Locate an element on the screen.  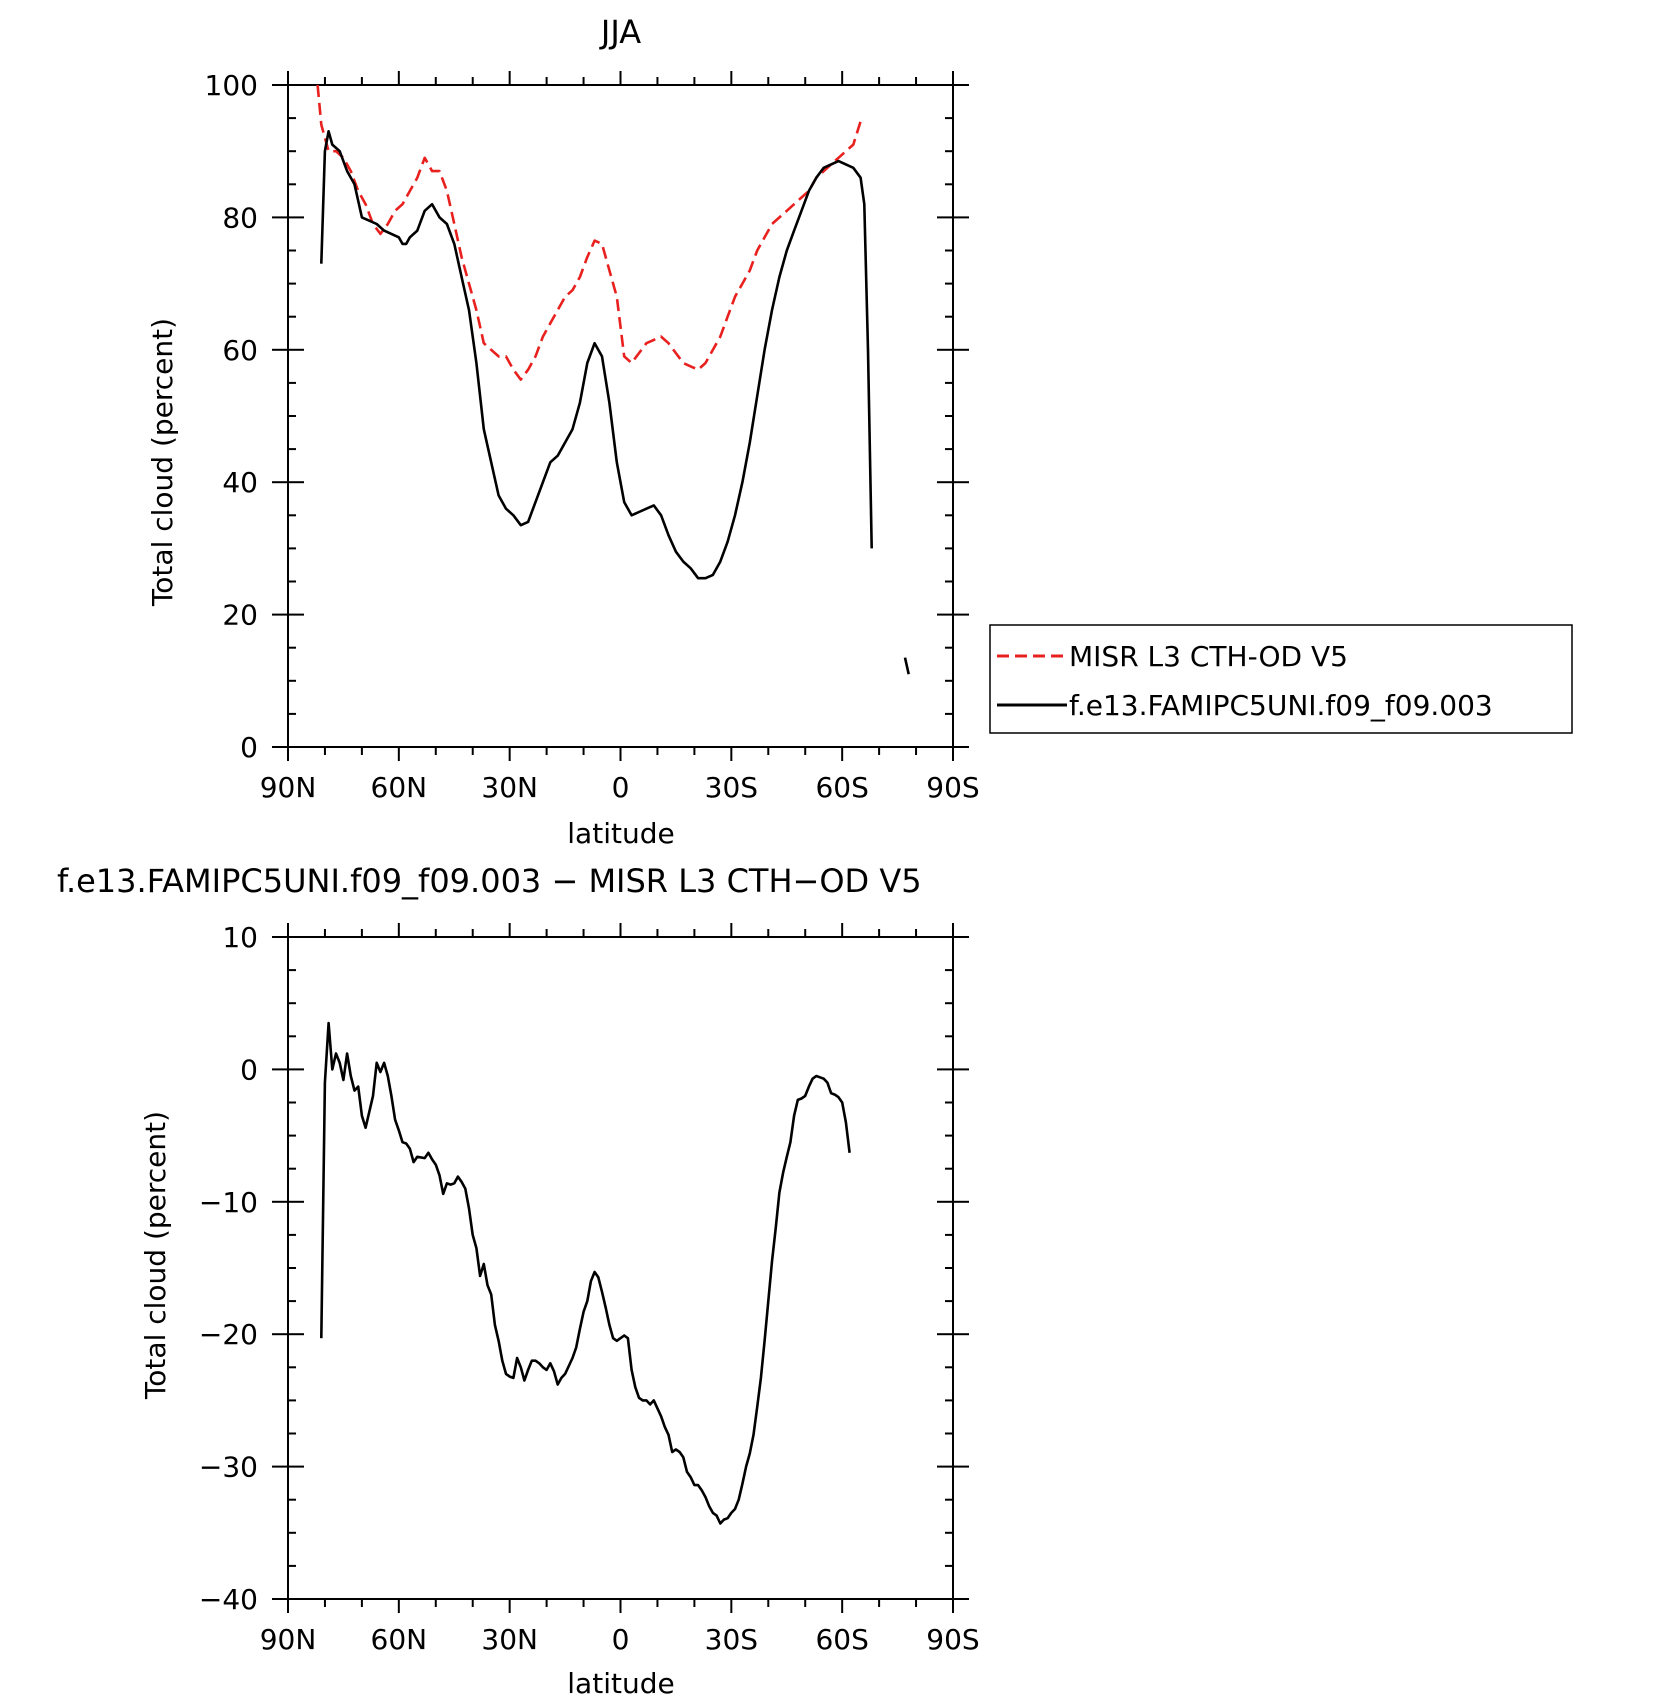
y-tick-label: −30 is located at coordinates (228, 1467).